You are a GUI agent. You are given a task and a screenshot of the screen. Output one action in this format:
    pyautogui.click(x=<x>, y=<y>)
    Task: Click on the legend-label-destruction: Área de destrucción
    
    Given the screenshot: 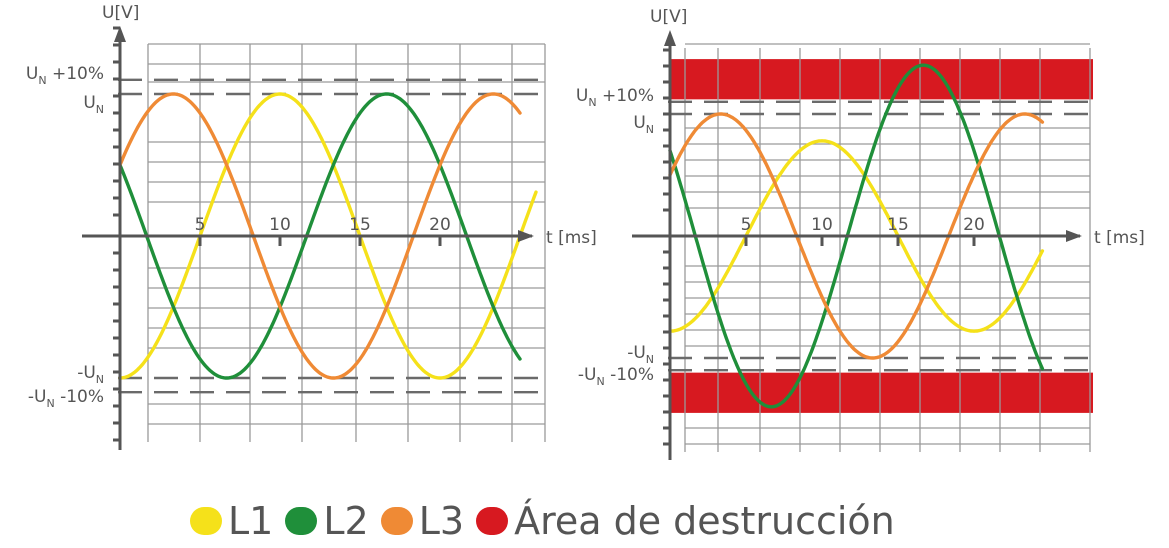 What is the action you would take?
    pyautogui.click(x=704, y=521)
    